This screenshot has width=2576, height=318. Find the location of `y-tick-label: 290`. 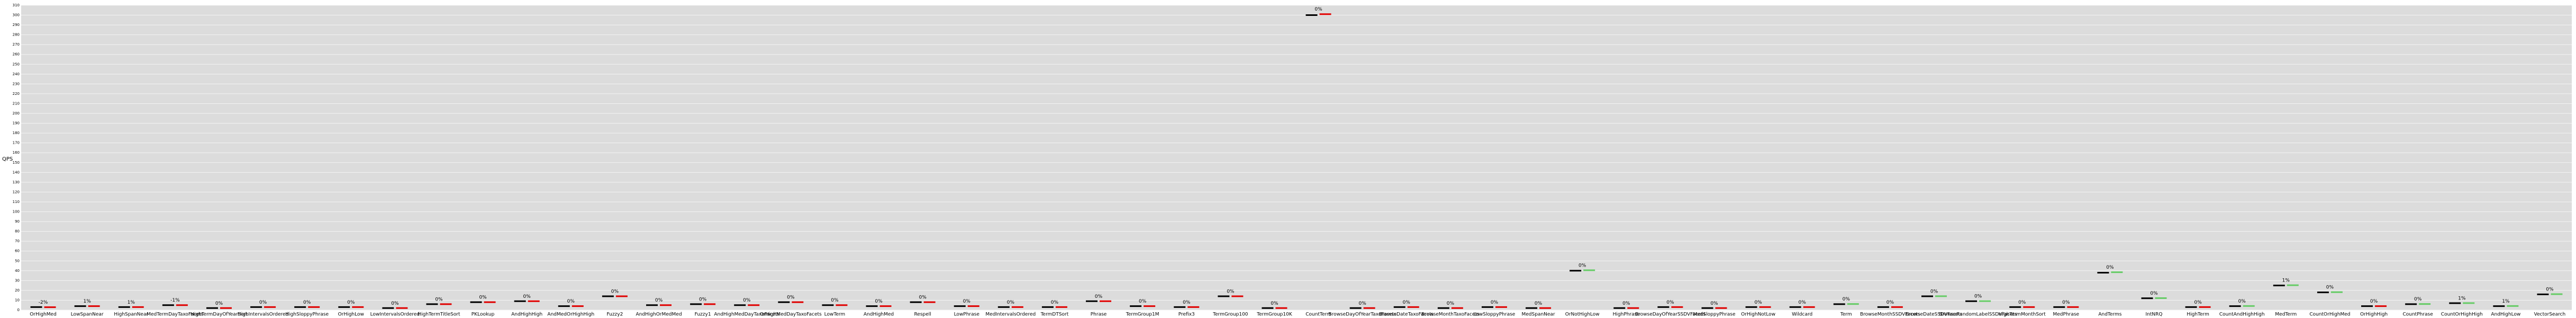

y-tick-label: 290 is located at coordinates (16, 25).